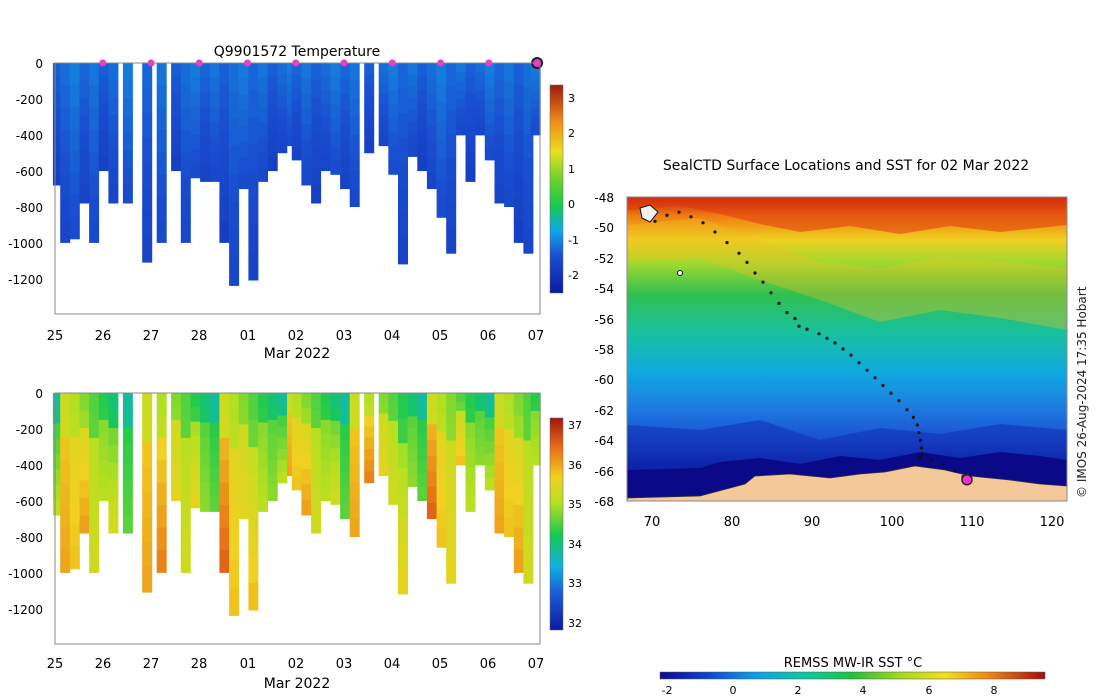  I want to click on lon-tick-label: 70, so click(652, 522).